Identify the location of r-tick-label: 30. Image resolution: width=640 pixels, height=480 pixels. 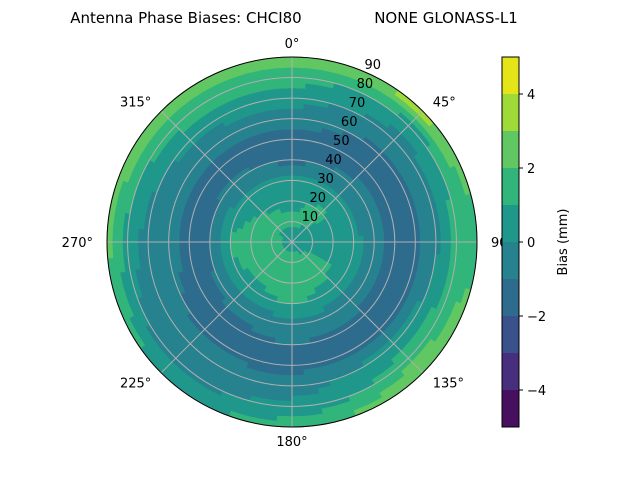
(325, 179).